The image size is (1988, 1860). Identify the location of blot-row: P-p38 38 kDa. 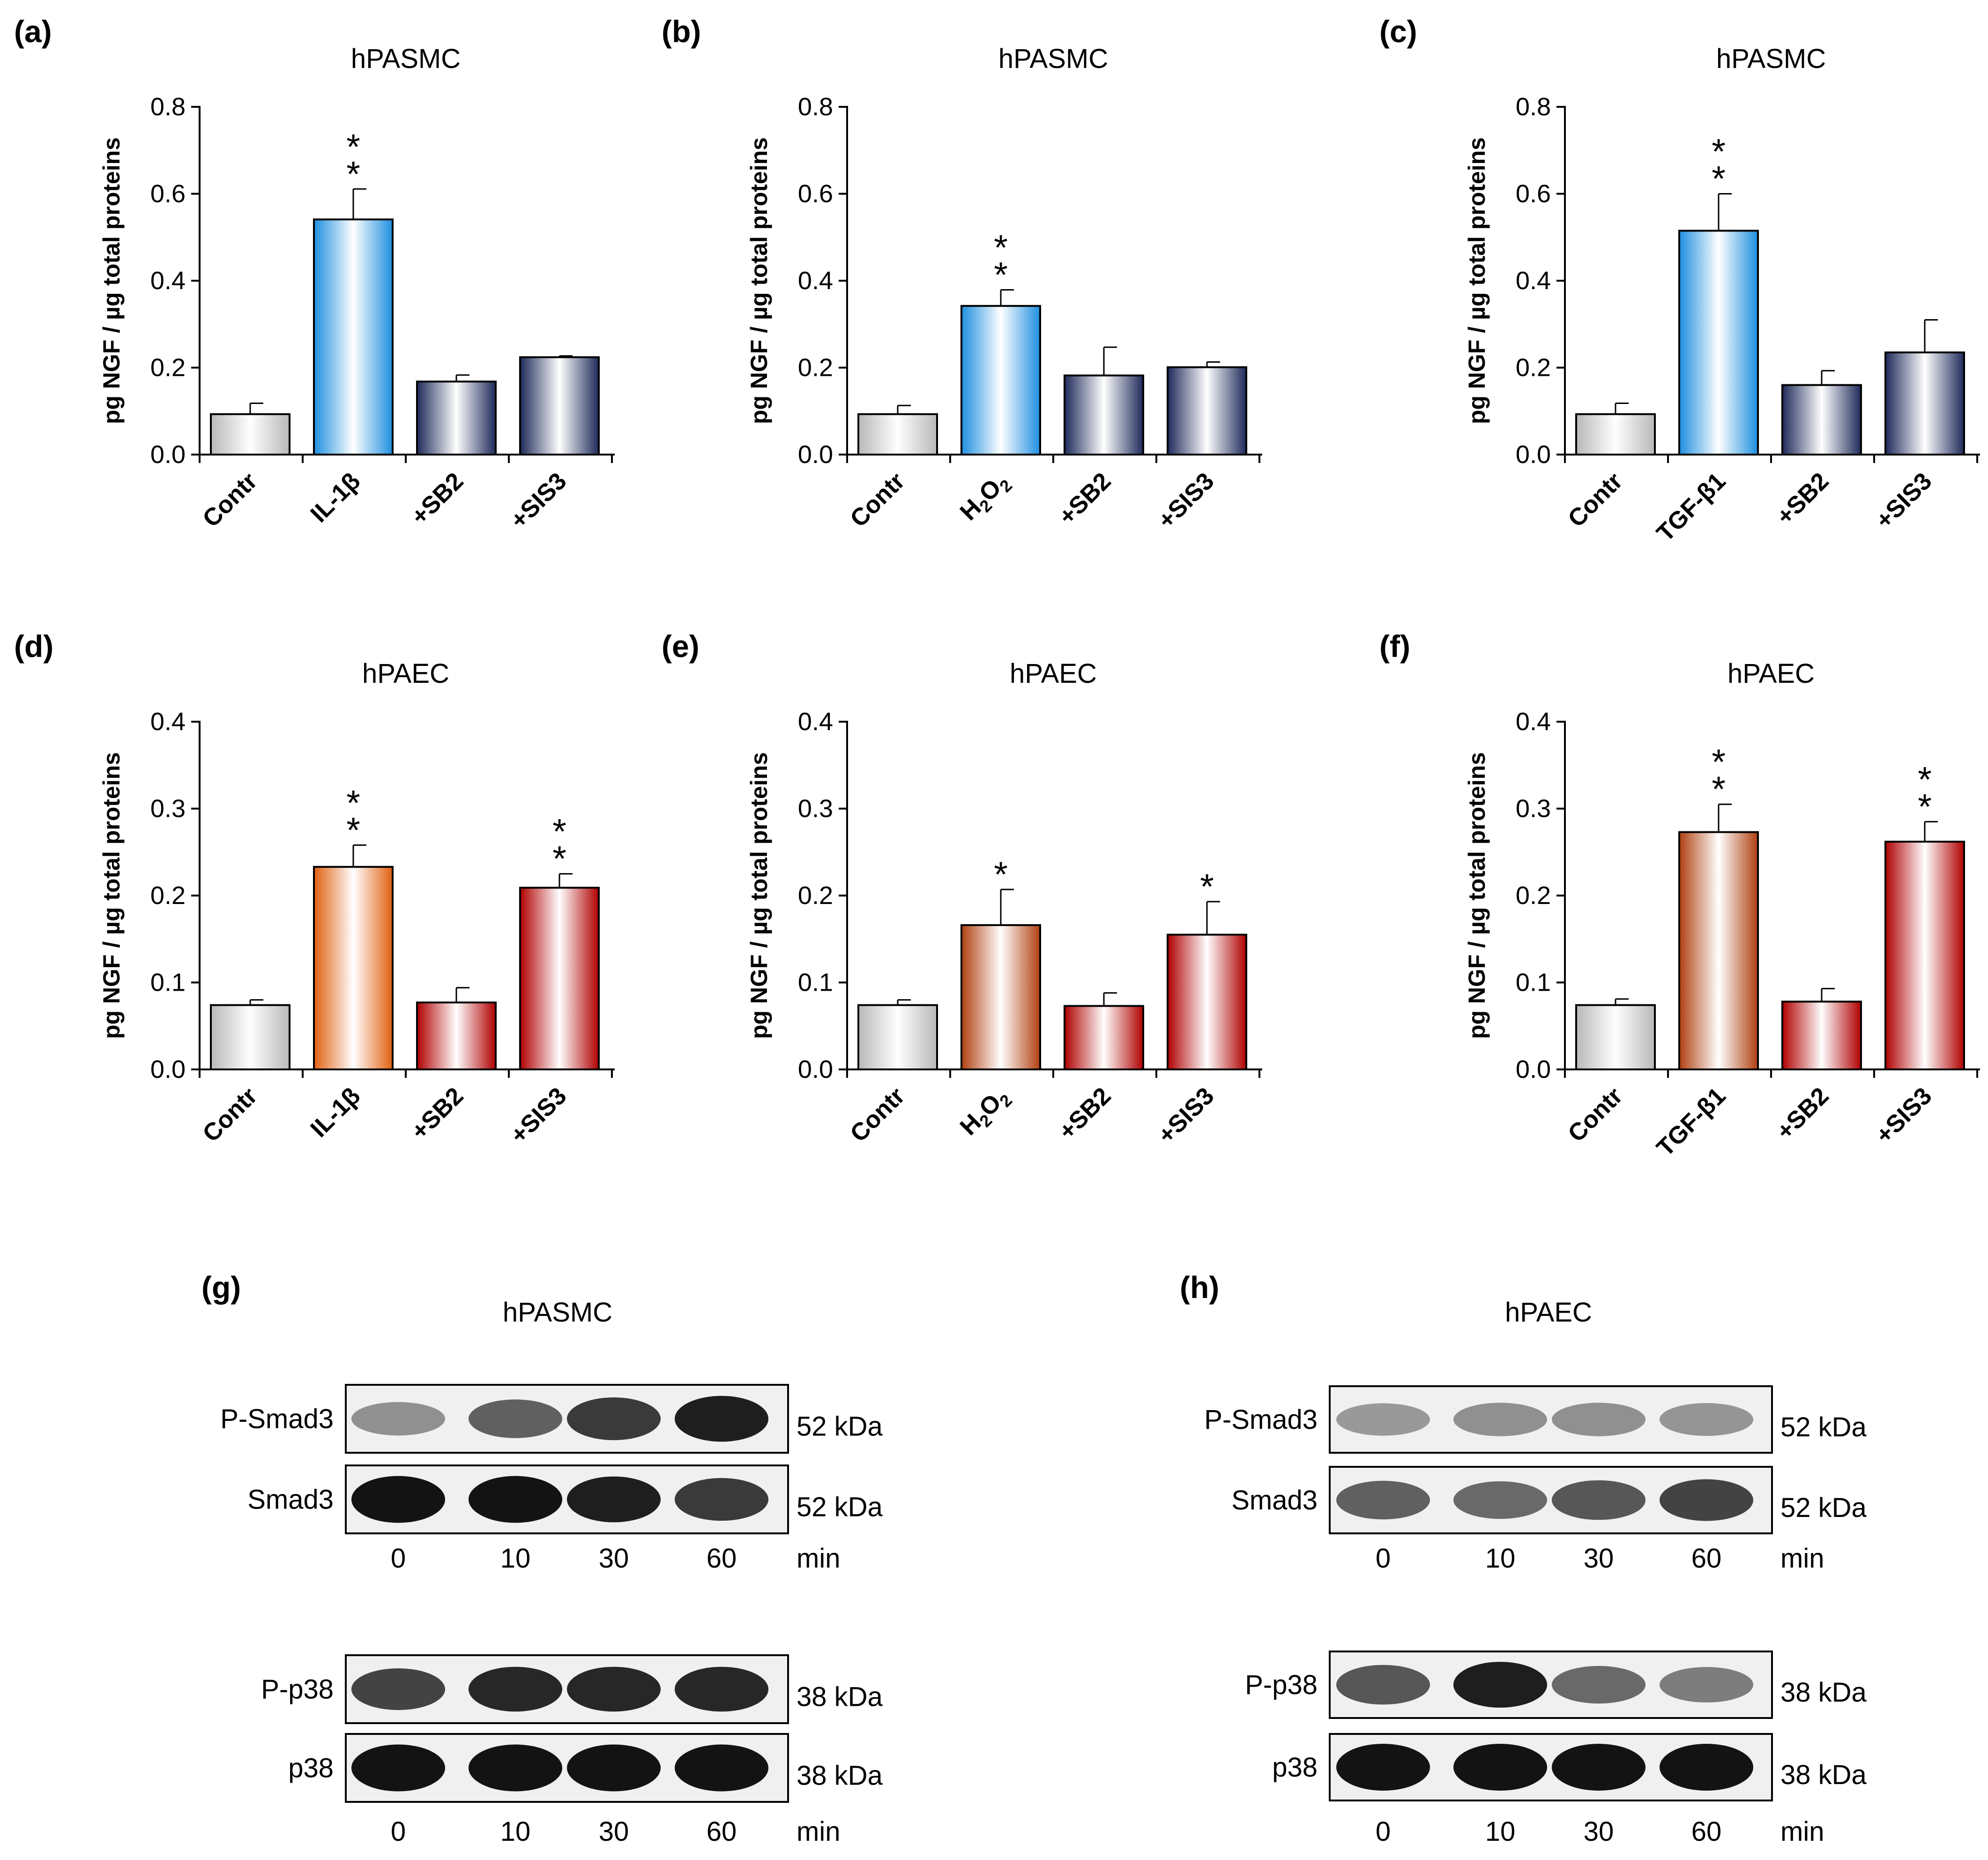
(1556, 1685).